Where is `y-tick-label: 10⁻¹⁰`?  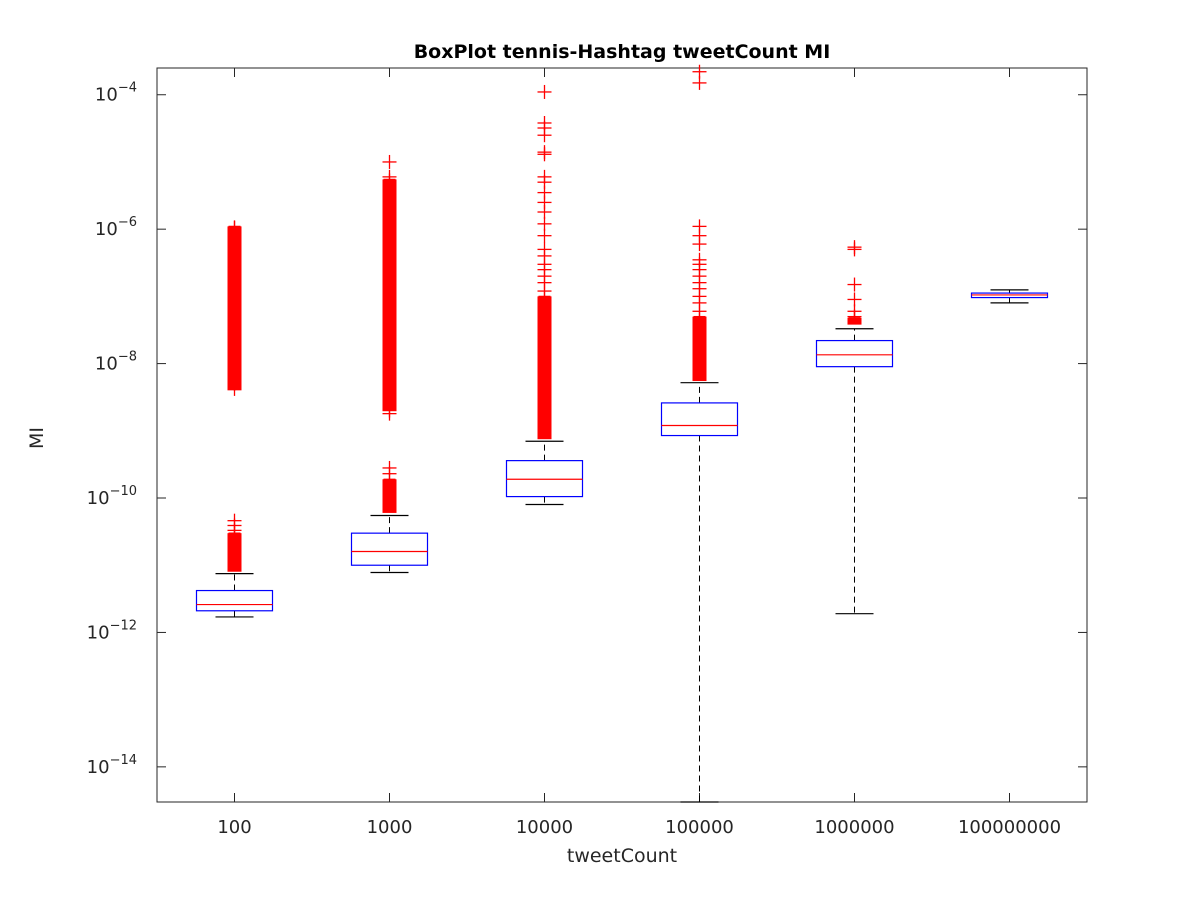 y-tick-label: 10⁻¹⁰ is located at coordinates (112, 496).